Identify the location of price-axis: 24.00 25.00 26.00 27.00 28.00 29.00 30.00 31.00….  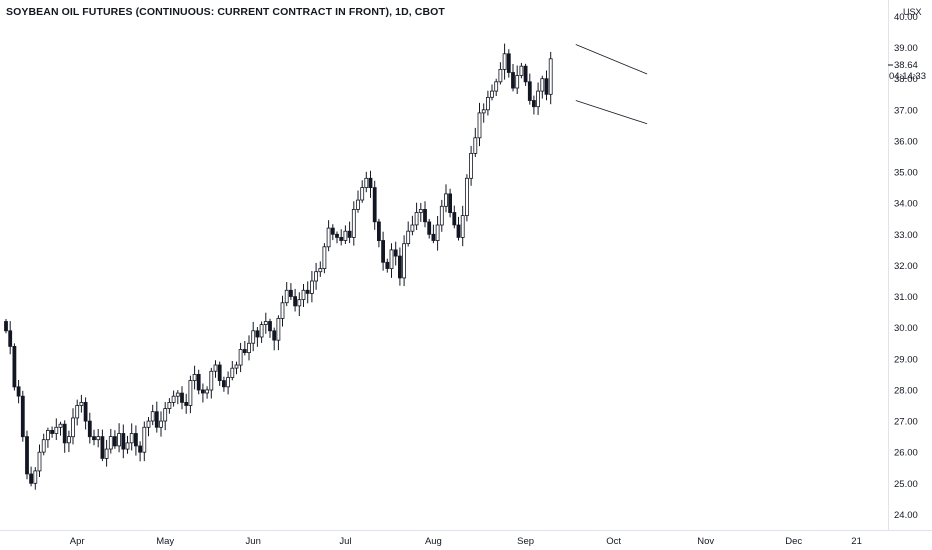
(906, 266).